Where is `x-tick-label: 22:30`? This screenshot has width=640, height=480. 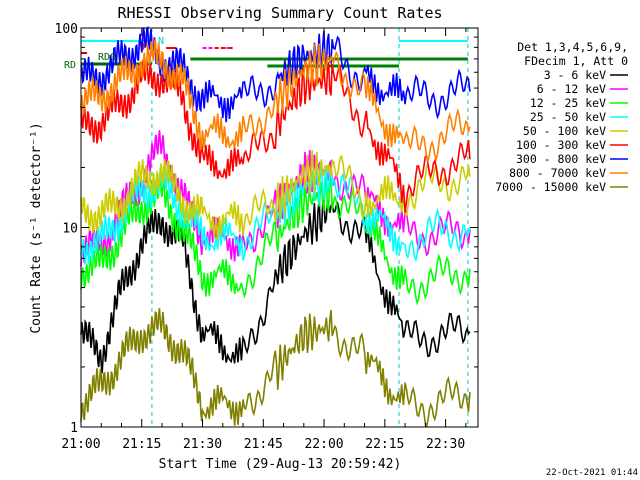 x-tick-label: 22:30 is located at coordinates (445, 444).